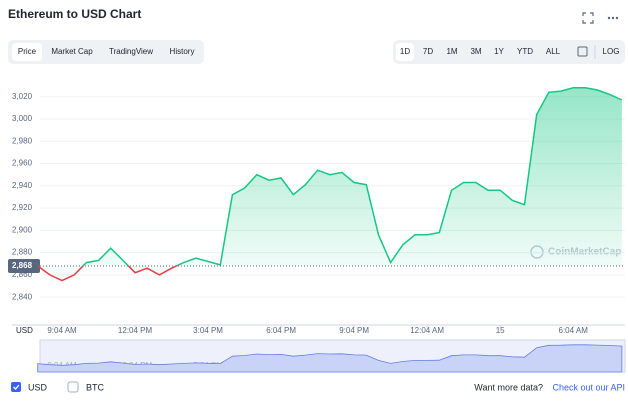 The width and height of the screenshot is (628, 403). Describe the element at coordinates (22, 274) in the screenshot. I see `y-tick-label: 2,860` at that location.